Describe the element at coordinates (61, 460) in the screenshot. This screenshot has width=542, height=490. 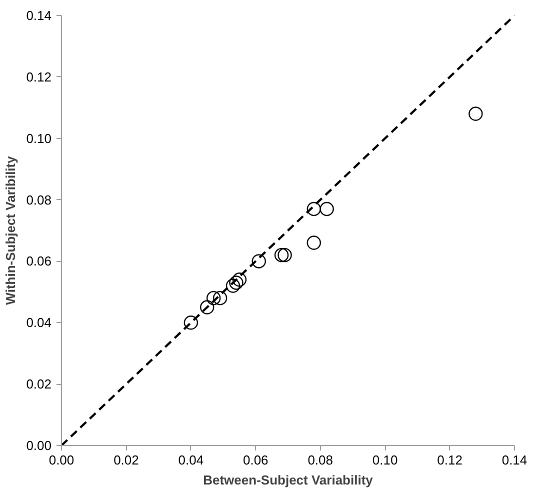
I see `x-tick-label: 0.00` at that location.